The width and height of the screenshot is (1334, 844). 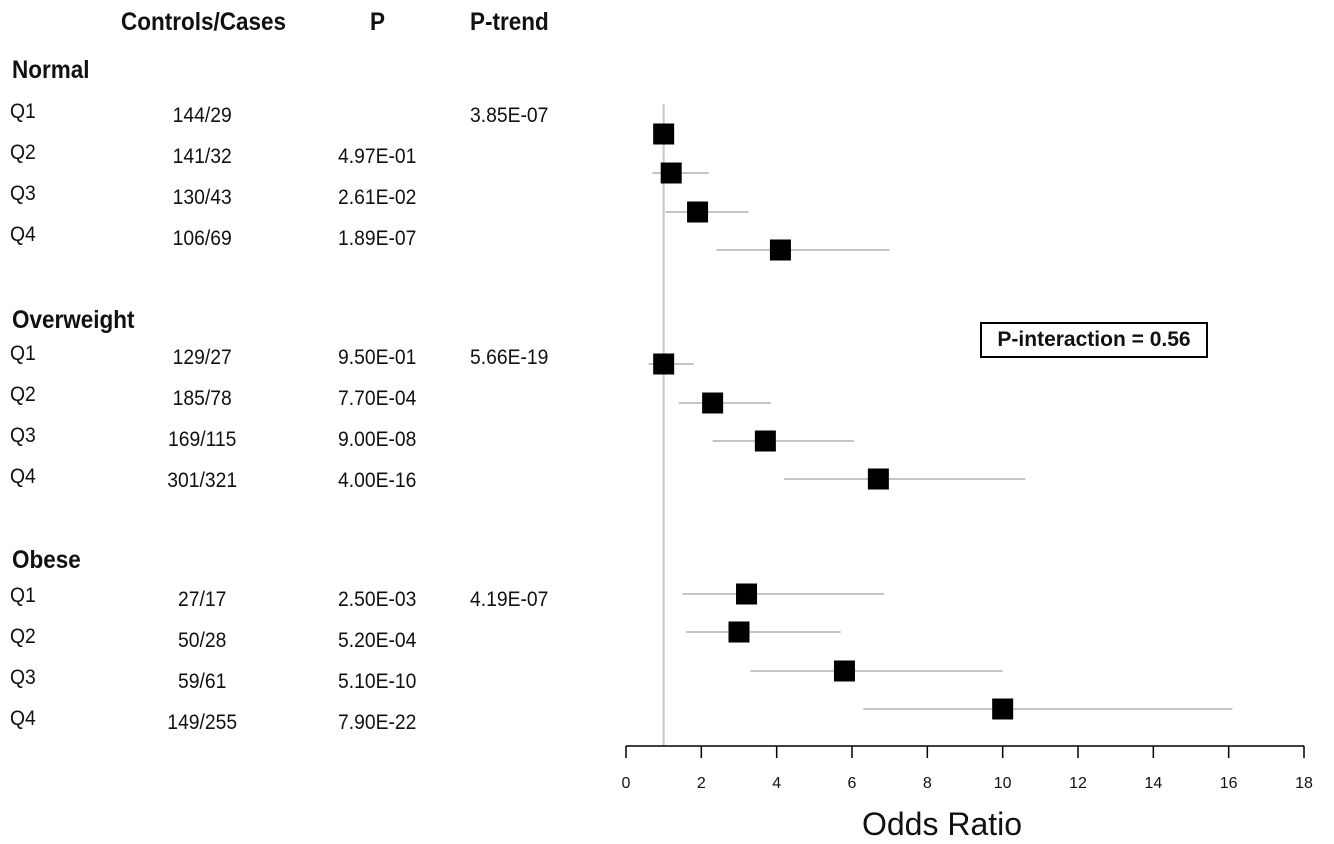 I want to click on row-controls-cases: 185/78, so click(x=202, y=398).